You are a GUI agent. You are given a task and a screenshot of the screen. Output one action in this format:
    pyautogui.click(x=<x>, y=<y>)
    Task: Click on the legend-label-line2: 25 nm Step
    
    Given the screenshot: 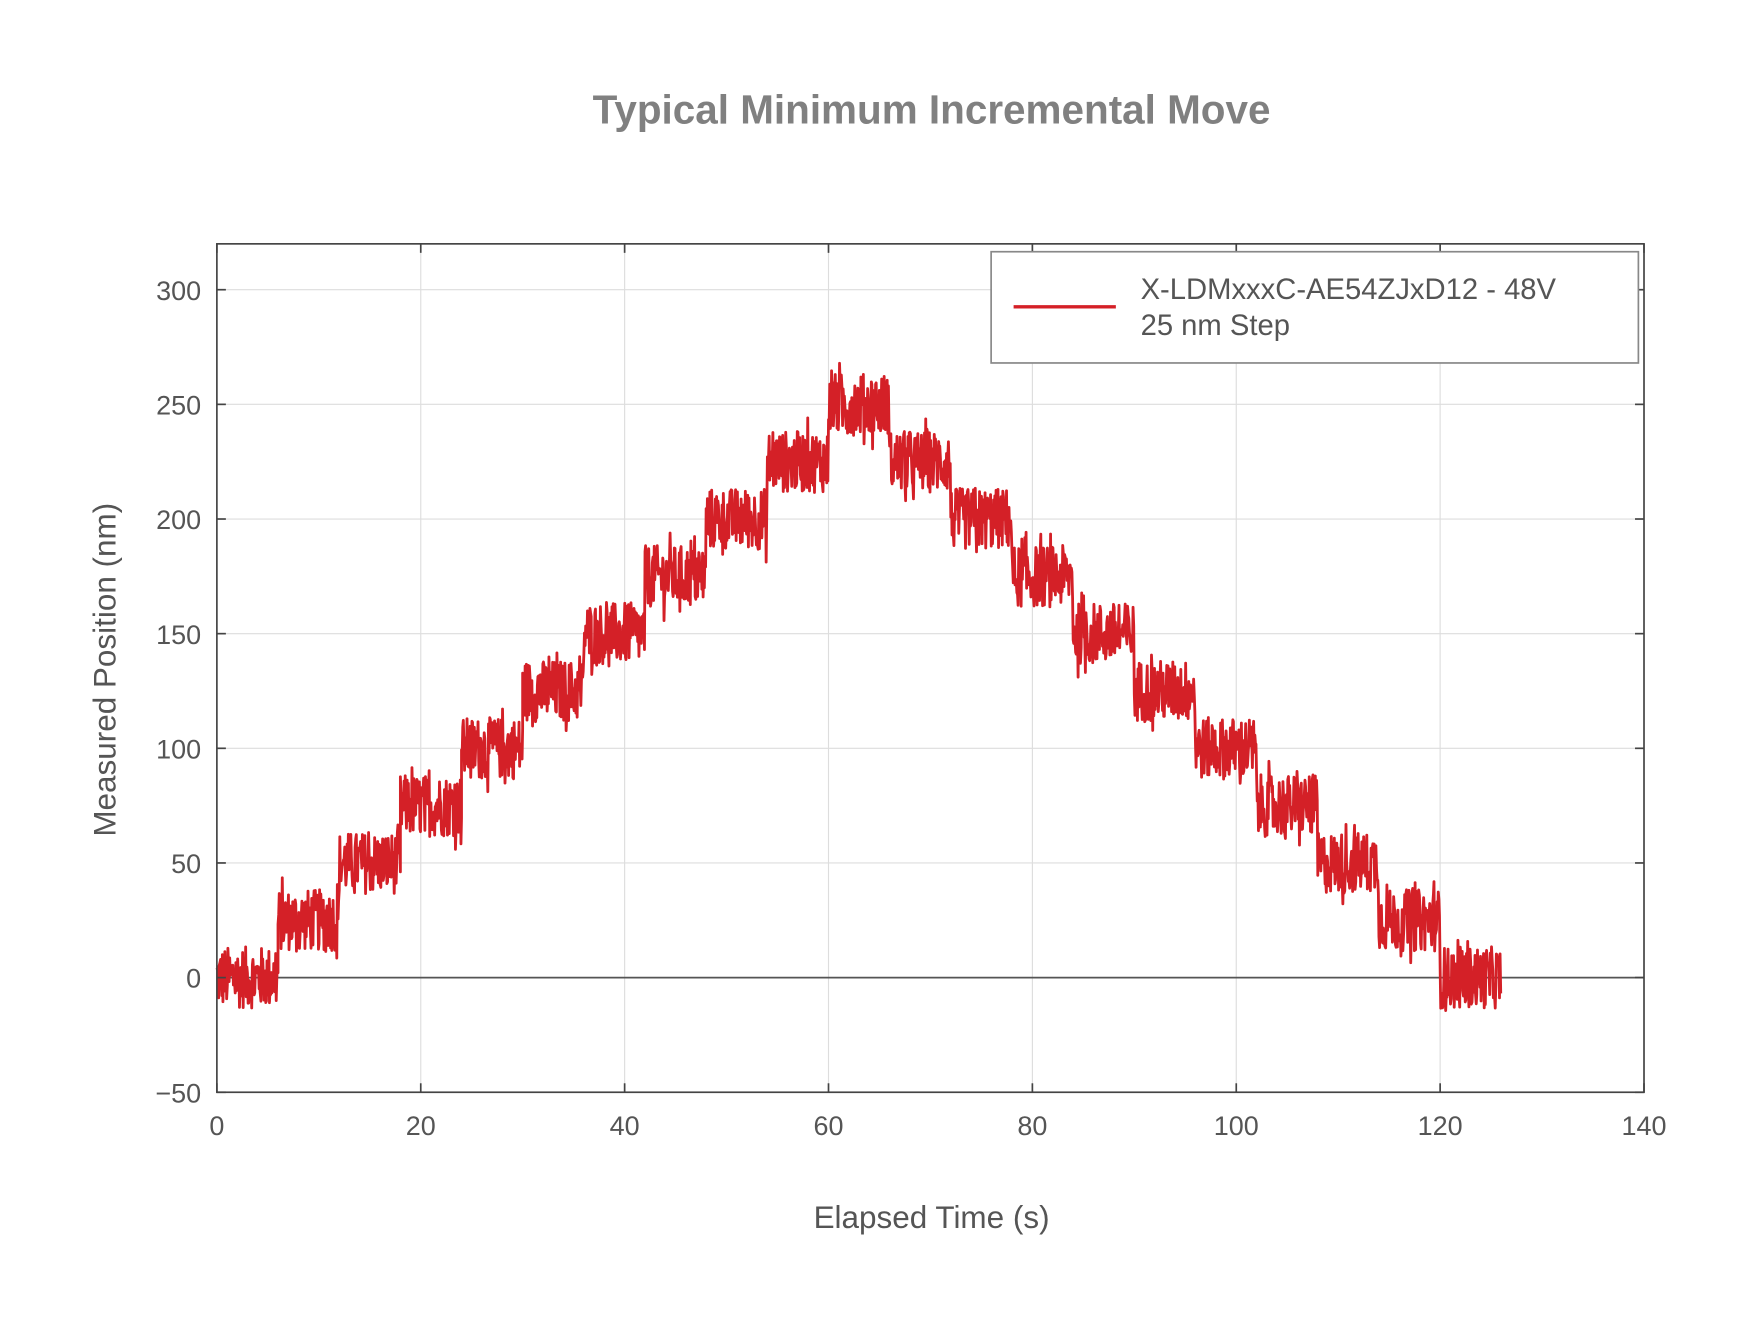 What is the action you would take?
    pyautogui.click(x=1215, y=326)
    